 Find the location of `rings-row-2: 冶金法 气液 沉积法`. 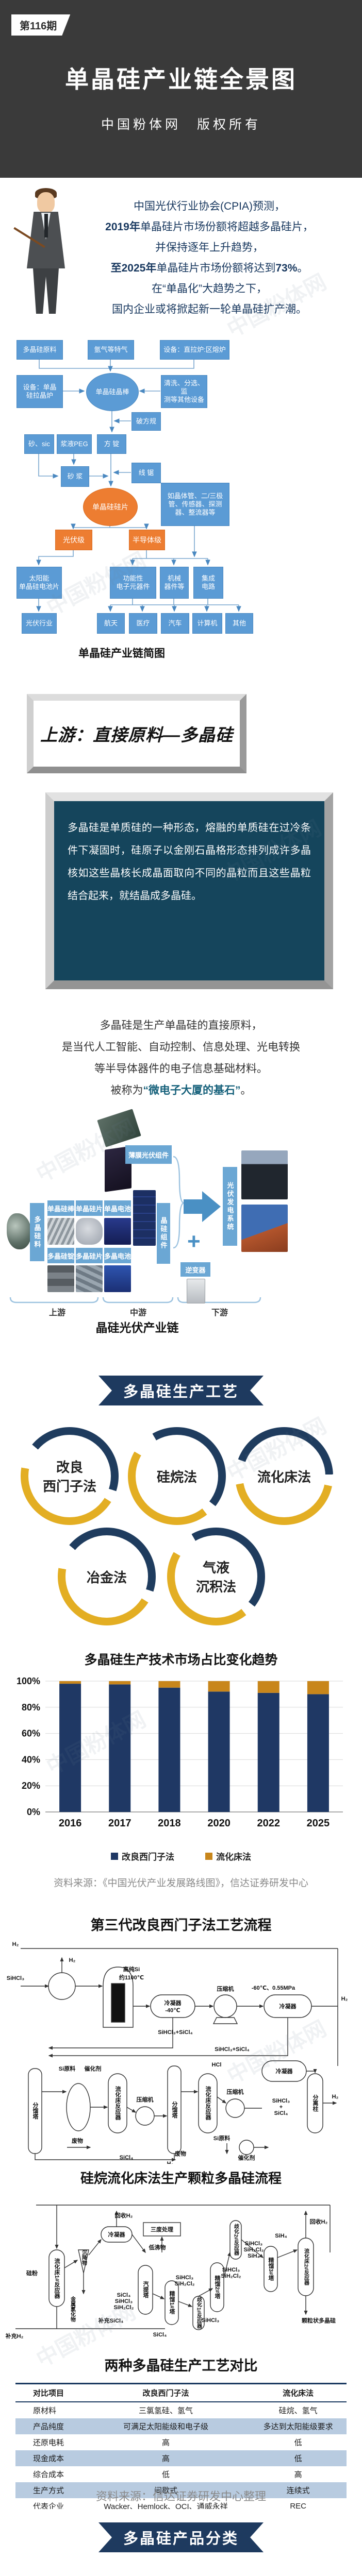

rings-row-2: 冶金法 气液 沉积法 is located at coordinates (162, 1576).